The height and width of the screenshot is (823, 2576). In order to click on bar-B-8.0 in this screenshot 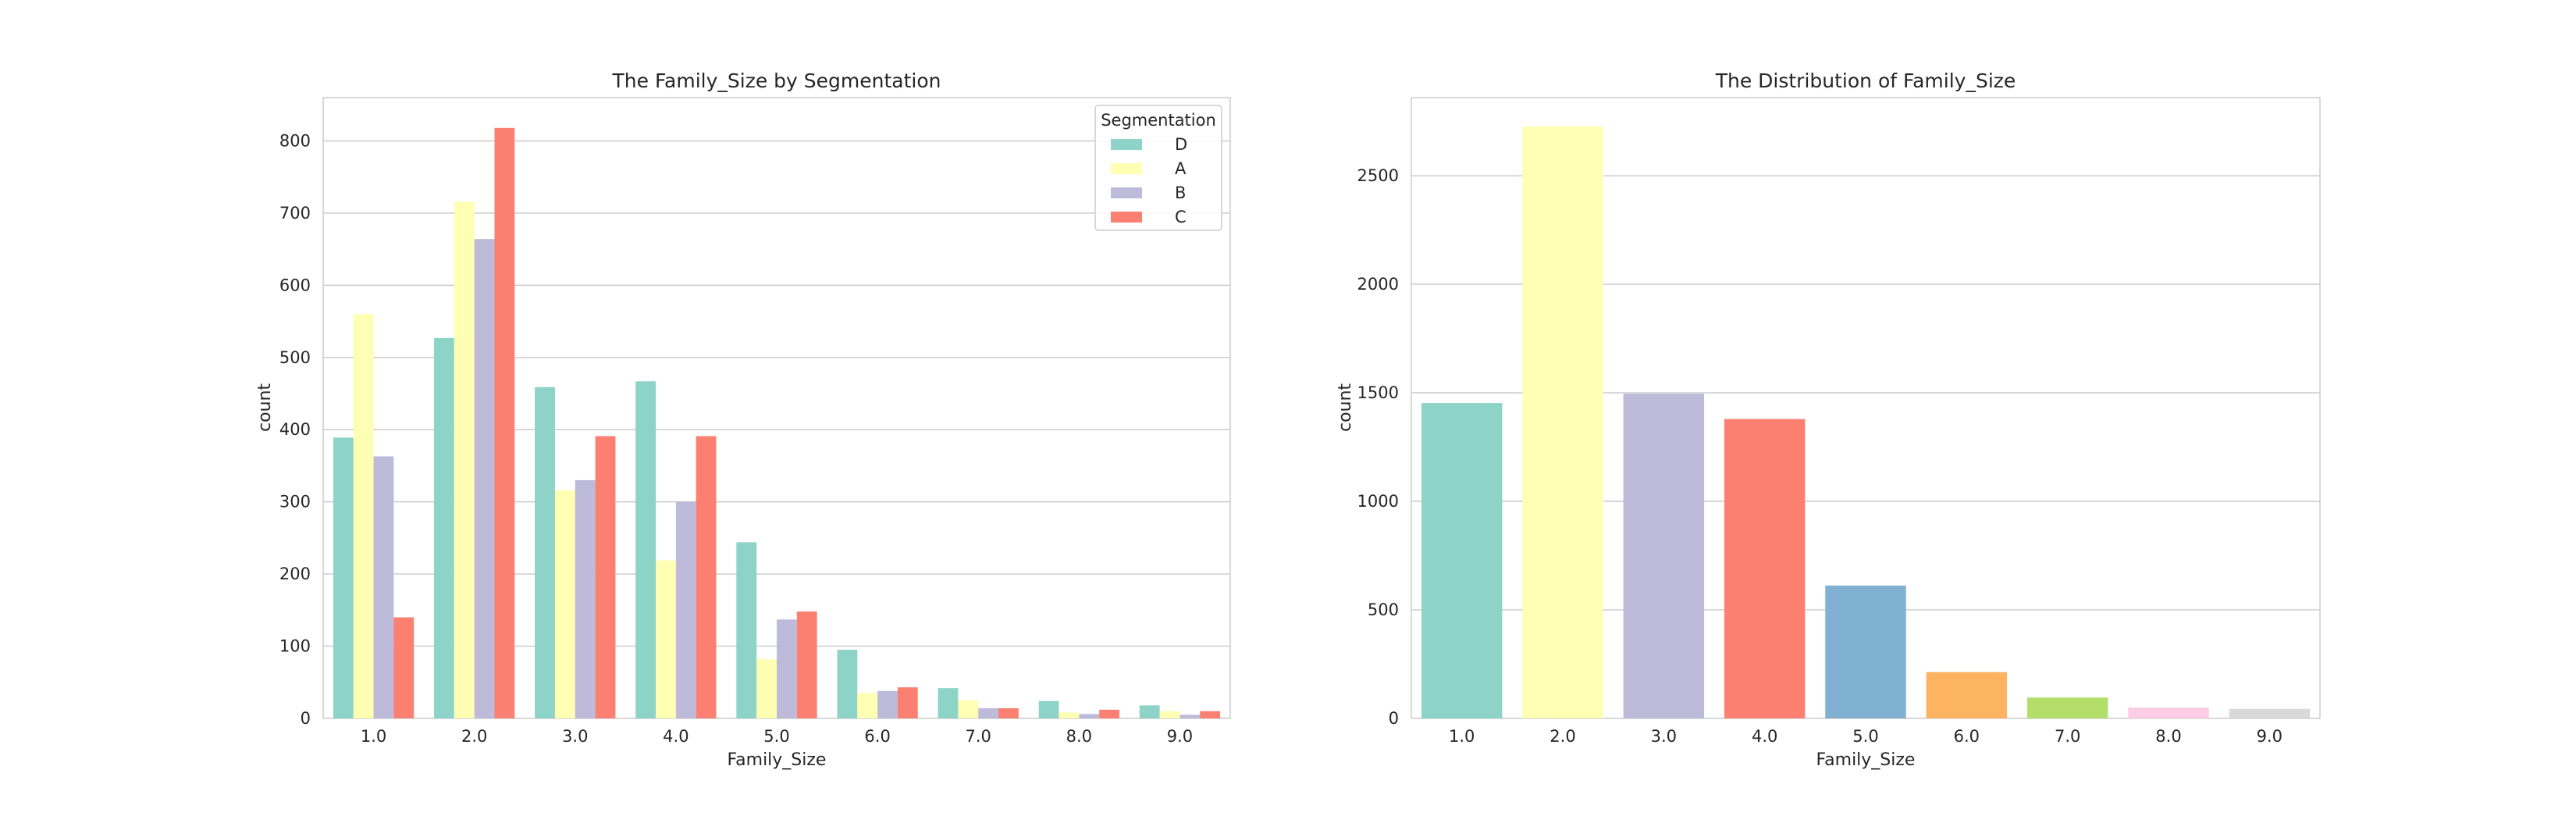, I will do `click(1089, 716)`.